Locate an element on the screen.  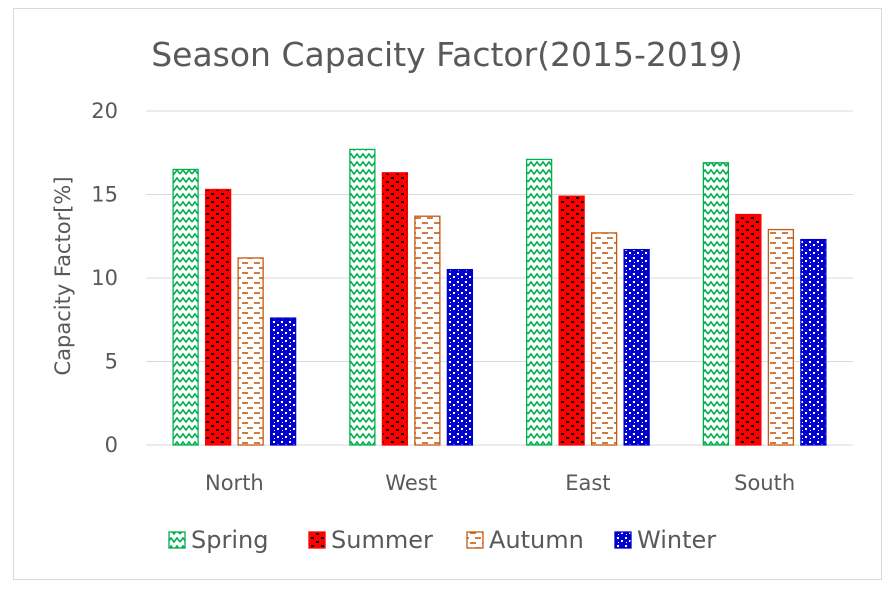
legend-label: Autumn is located at coordinates (536, 540).